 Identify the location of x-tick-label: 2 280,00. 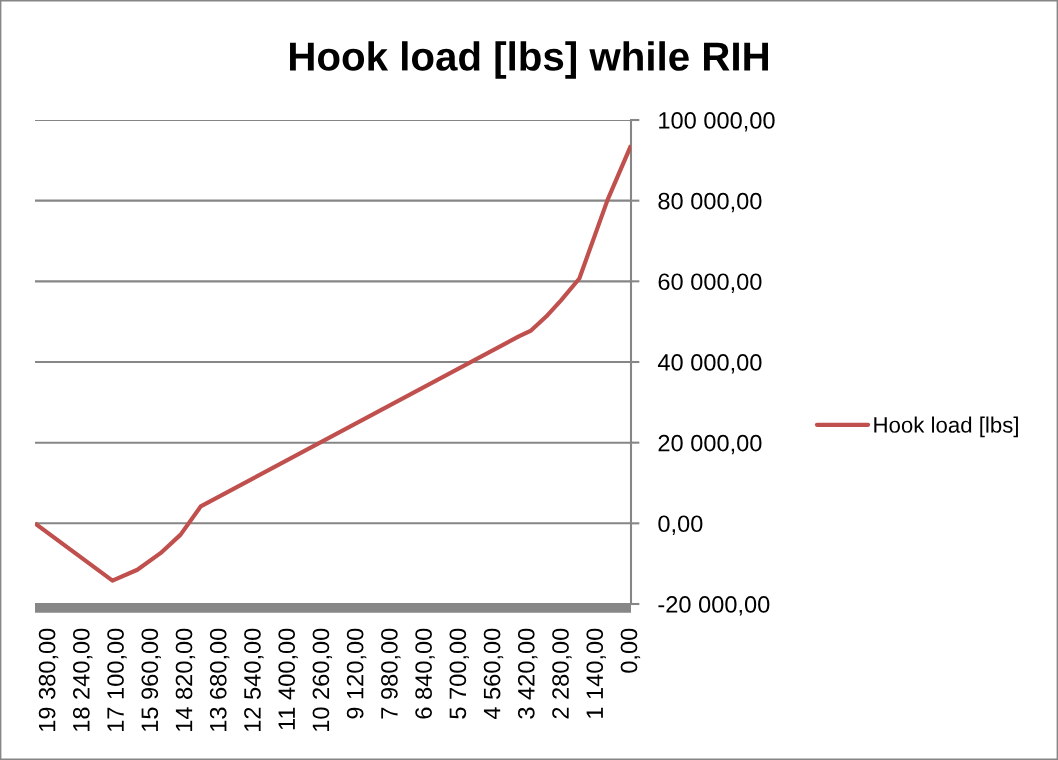
(562, 673).